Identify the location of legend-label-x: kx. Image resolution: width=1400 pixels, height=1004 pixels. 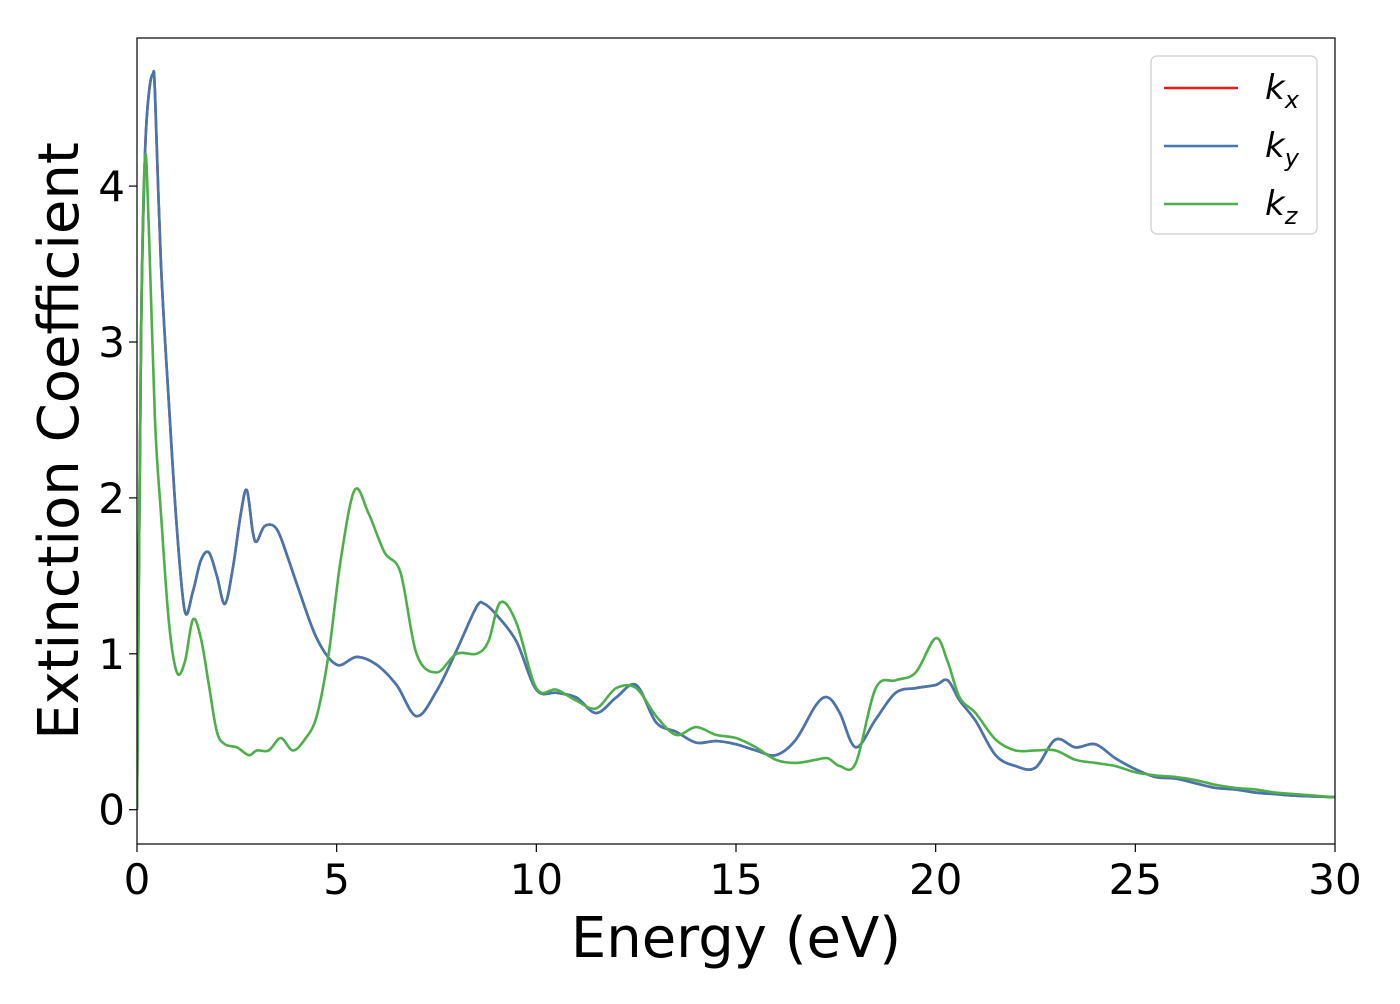
(1282, 91).